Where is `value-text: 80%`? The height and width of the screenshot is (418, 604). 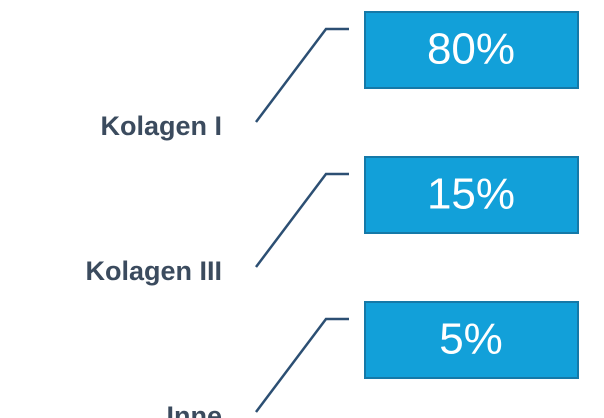
value-text: 80% is located at coordinates (471, 49).